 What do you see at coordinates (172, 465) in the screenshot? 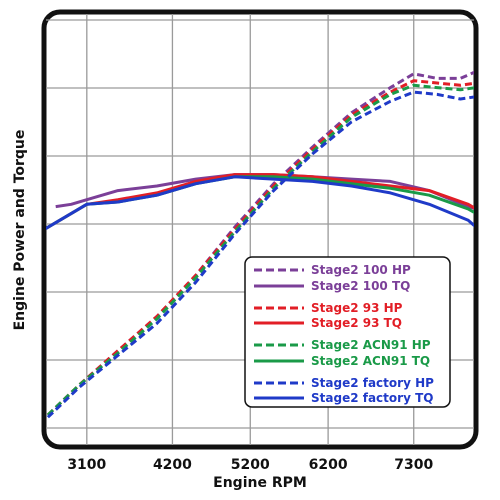
I see `x-tick-label: 4200` at bounding box center [172, 465].